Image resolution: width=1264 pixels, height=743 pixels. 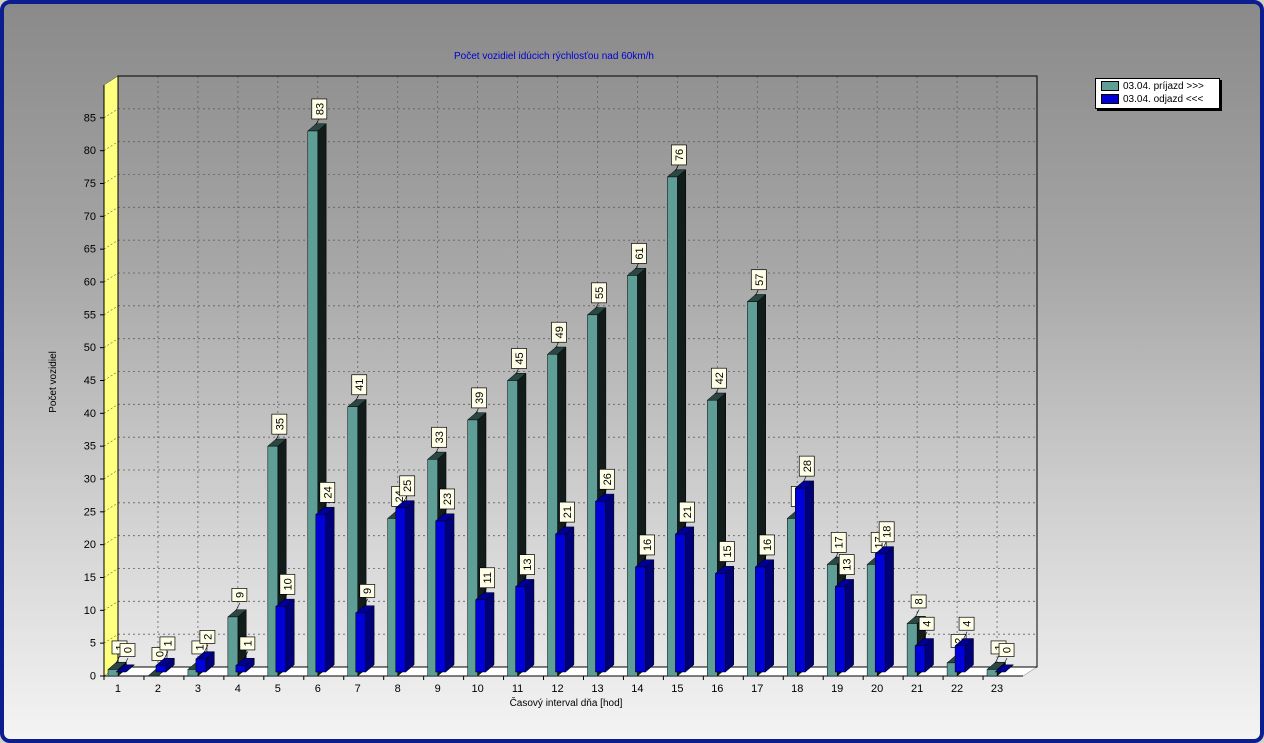 I want to click on data-label-text: 10, so click(x=288, y=584).